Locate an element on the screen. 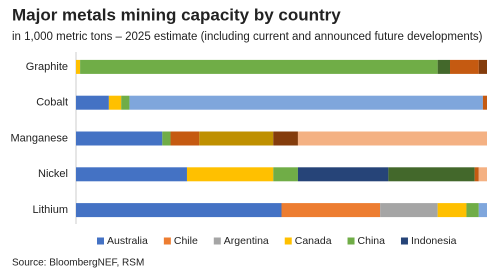 This screenshot has width=500, height=275. chart-title: Major metals mining capacity by country is located at coordinates (176, 14).